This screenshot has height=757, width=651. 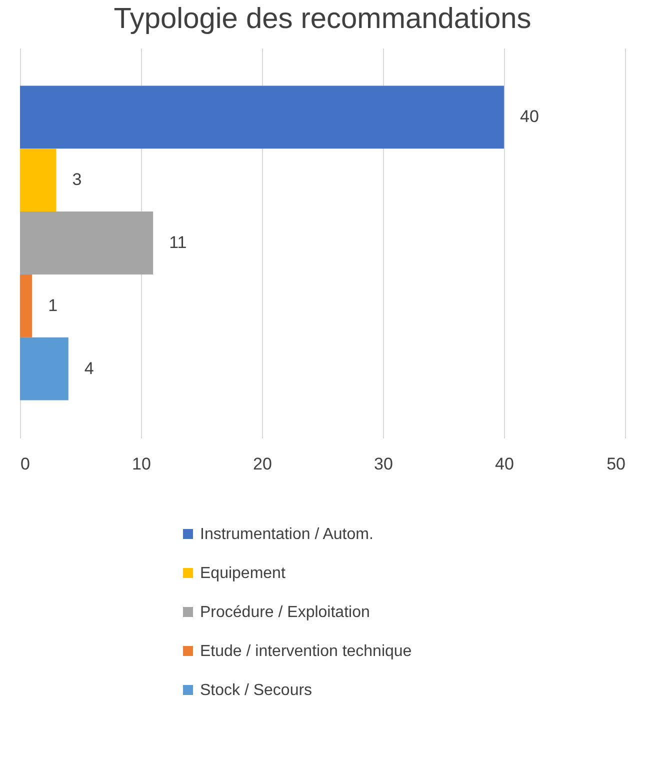 I want to click on legend-label: Equipement, so click(x=243, y=573).